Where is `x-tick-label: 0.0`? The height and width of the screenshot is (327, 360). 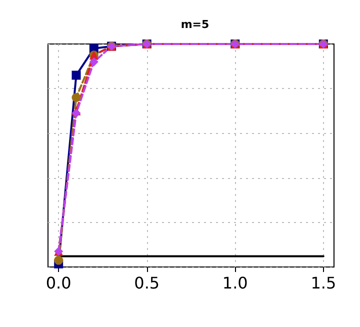
x-tick-label: 0.0 is located at coordinates (59, 283).